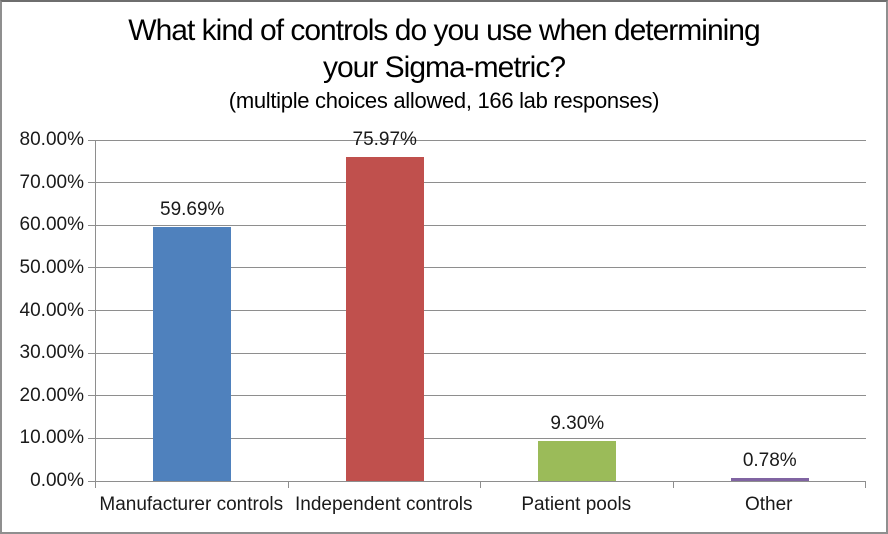 This screenshot has width=888, height=534. What do you see at coordinates (51, 353) in the screenshot?
I see `y-axis-tick-label: 30.00%` at bounding box center [51, 353].